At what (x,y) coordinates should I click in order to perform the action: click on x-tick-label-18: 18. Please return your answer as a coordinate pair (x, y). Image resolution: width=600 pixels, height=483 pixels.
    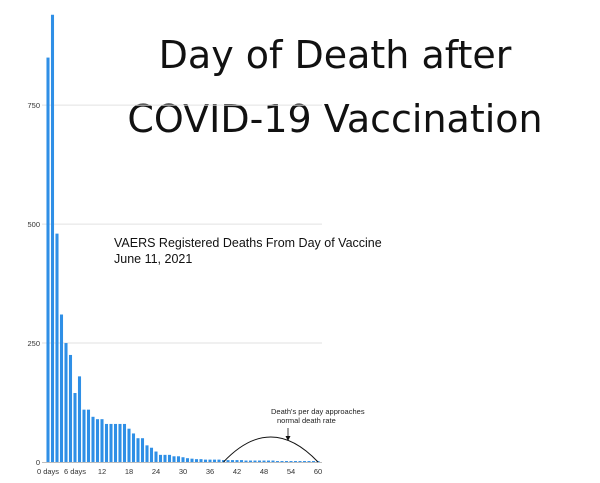
    Looking at the image, I should click on (129, 471).